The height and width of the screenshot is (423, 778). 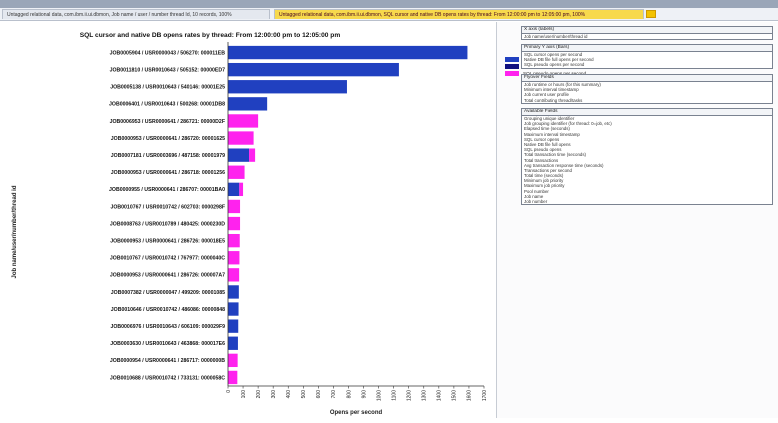 What do you see at coordinates (536, 191) in the screenshot?
I see `field-item: Pool number` at bounding box center [536, 191].